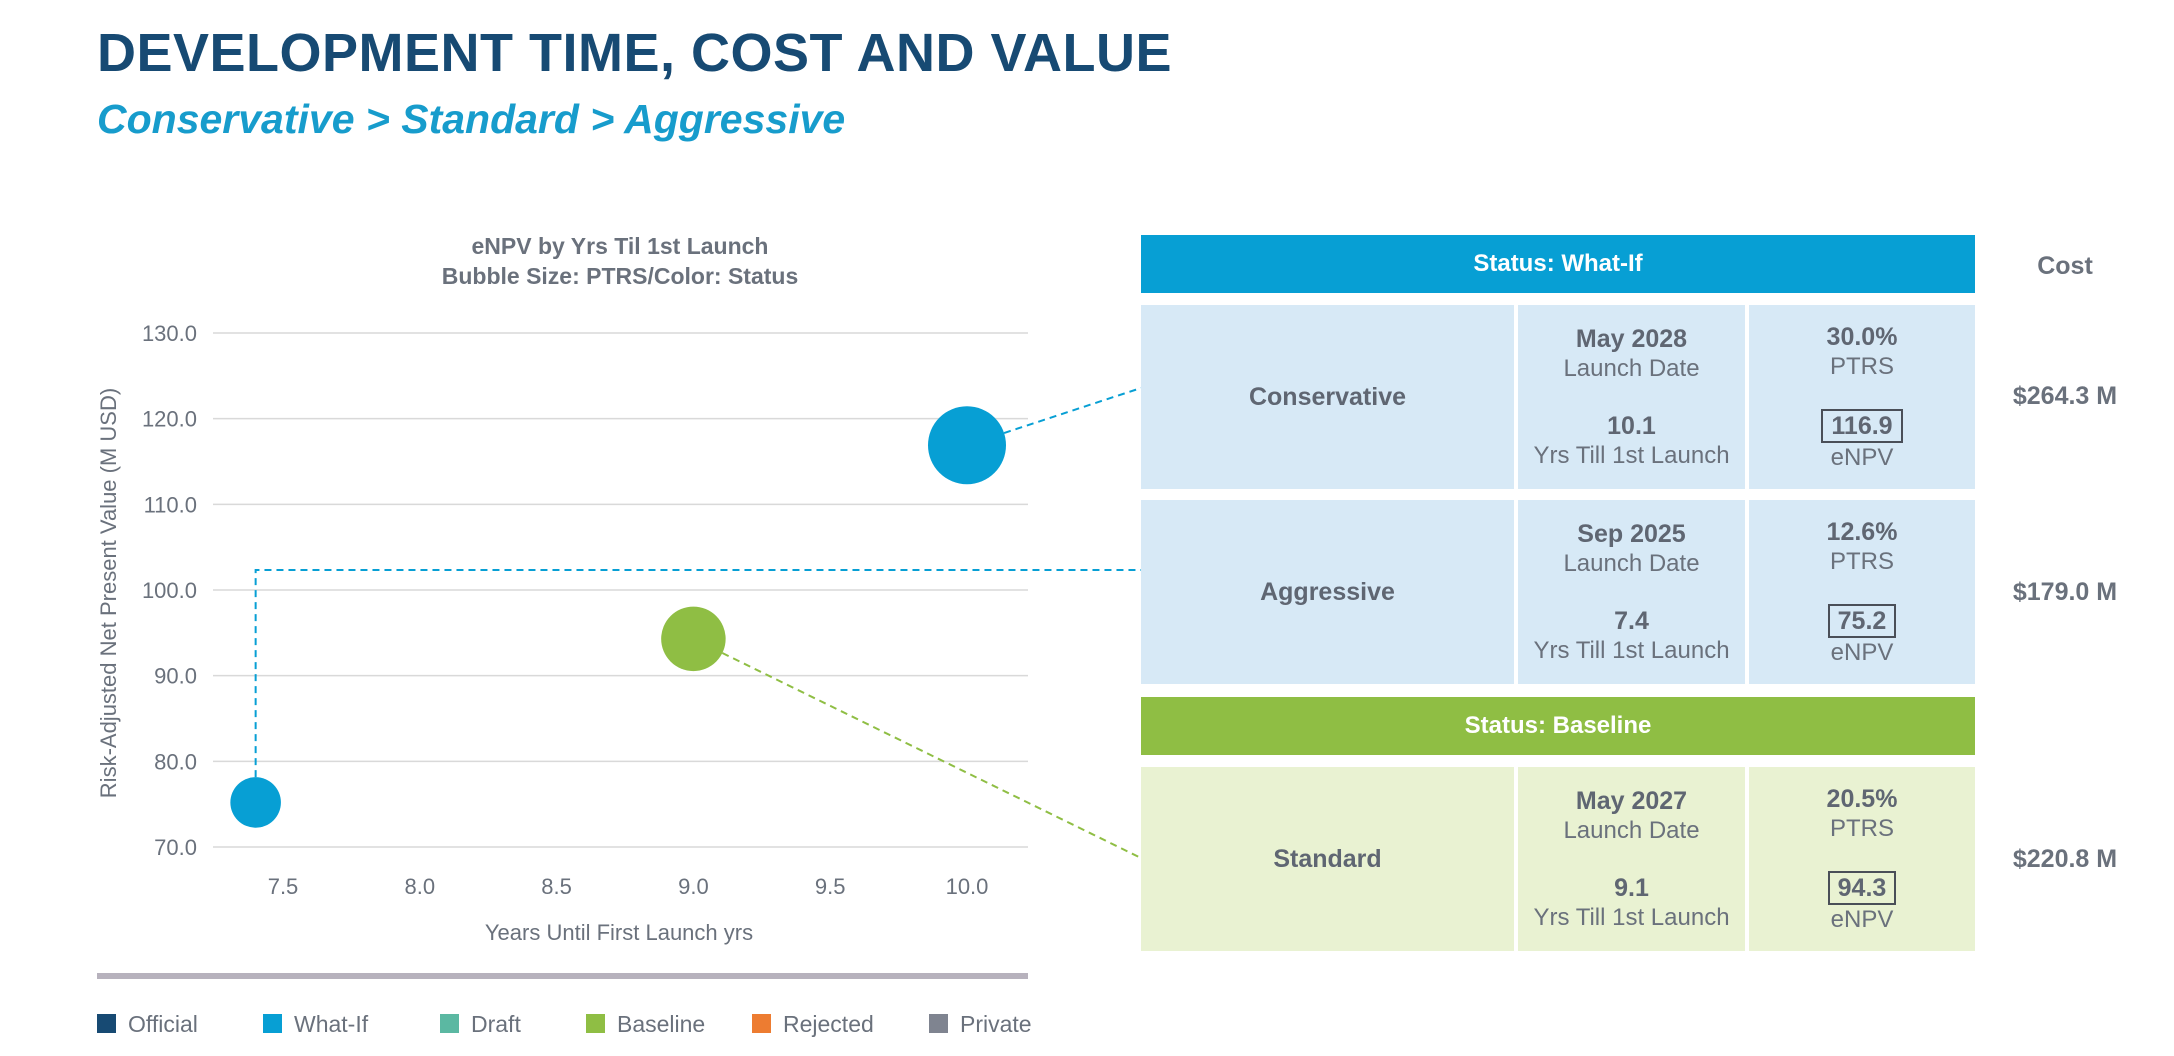 The height and width of the screenshot is (1056, 2174). Describe the element at coordinates (471, 119) in the screenshot. I see `page-subtitle: Conservative > Standard > Aggressive` at that location.